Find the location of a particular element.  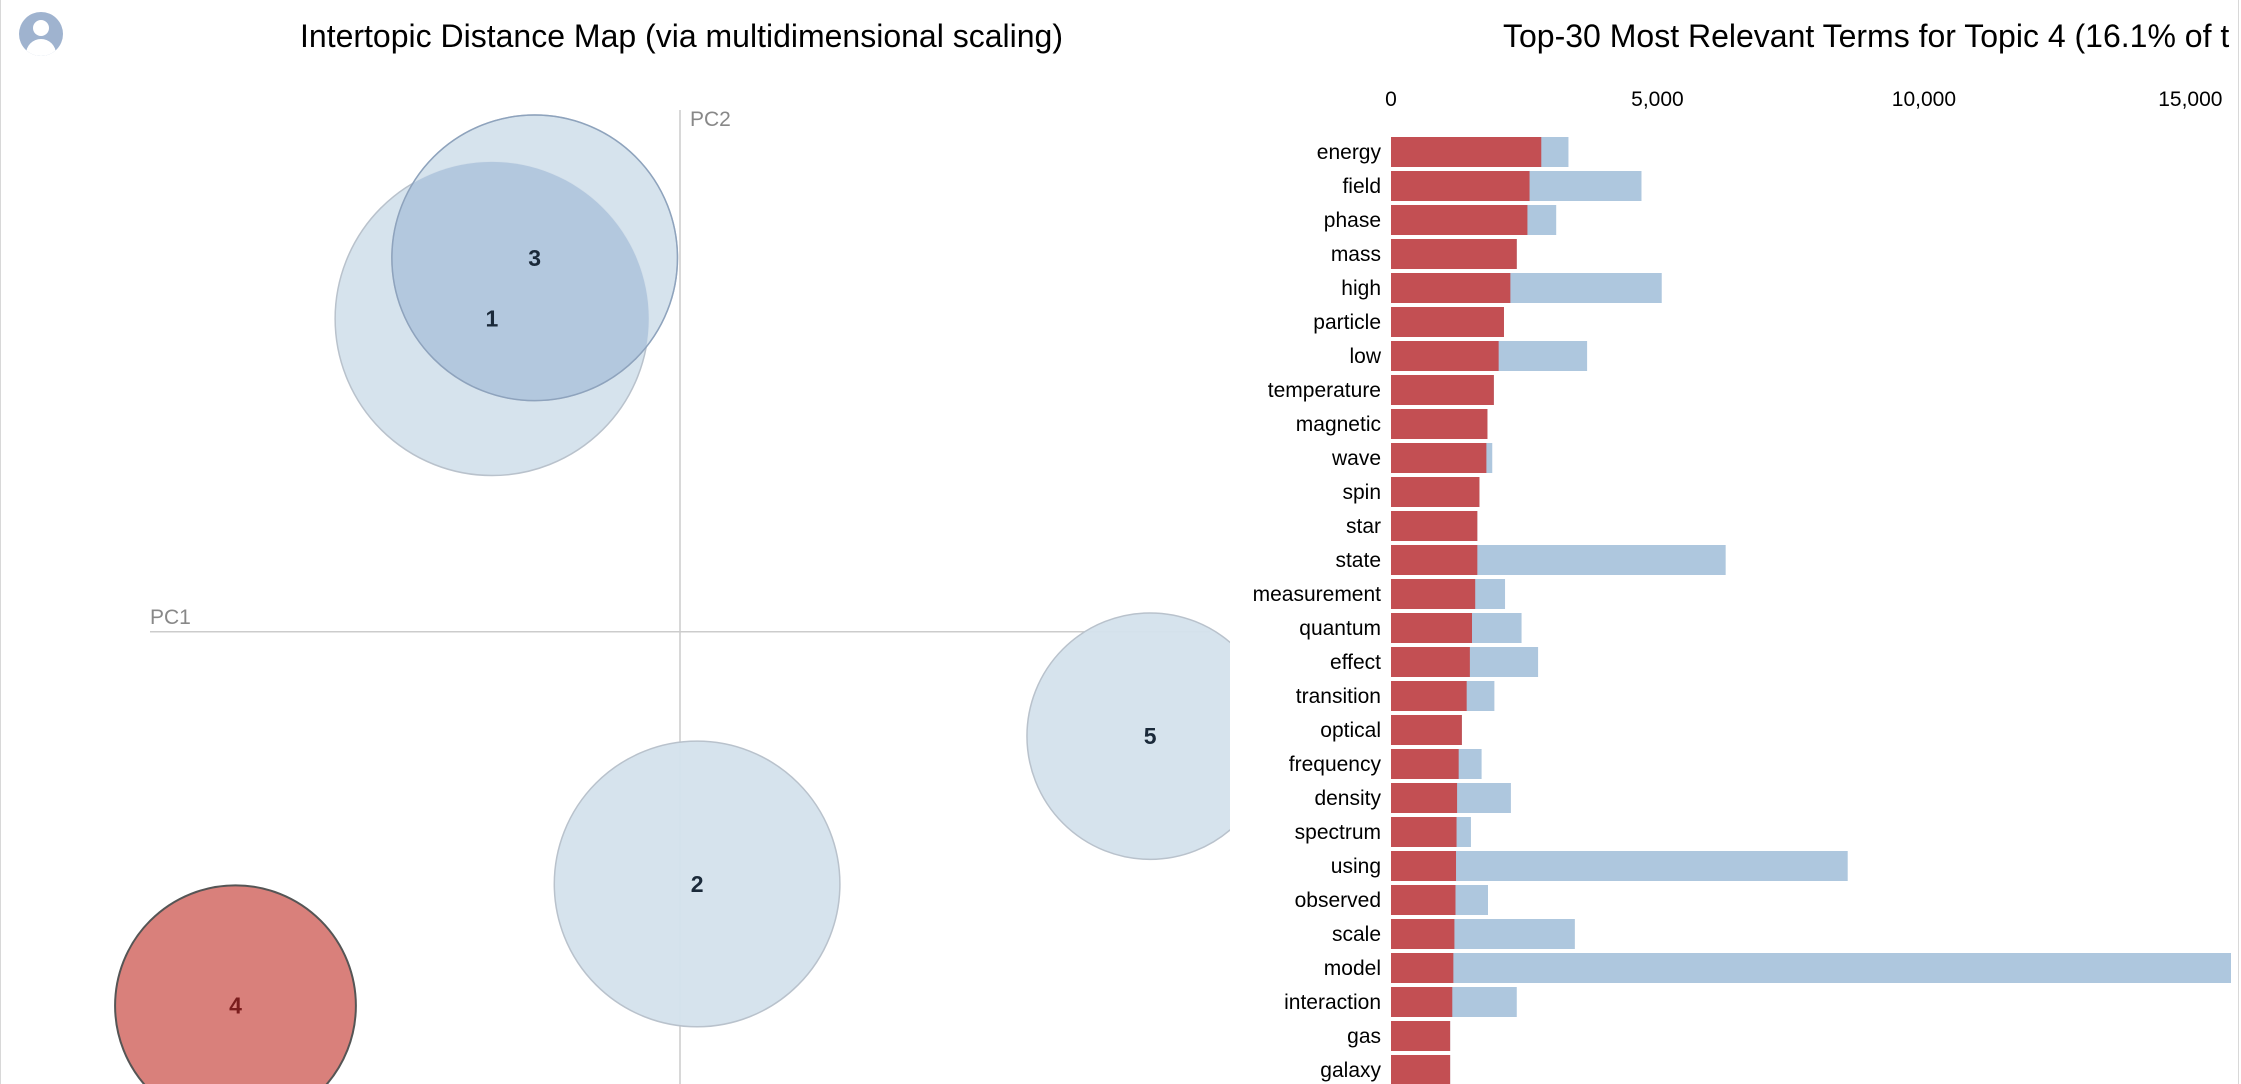

term-label: particle is located at coordinates (1347, 322).